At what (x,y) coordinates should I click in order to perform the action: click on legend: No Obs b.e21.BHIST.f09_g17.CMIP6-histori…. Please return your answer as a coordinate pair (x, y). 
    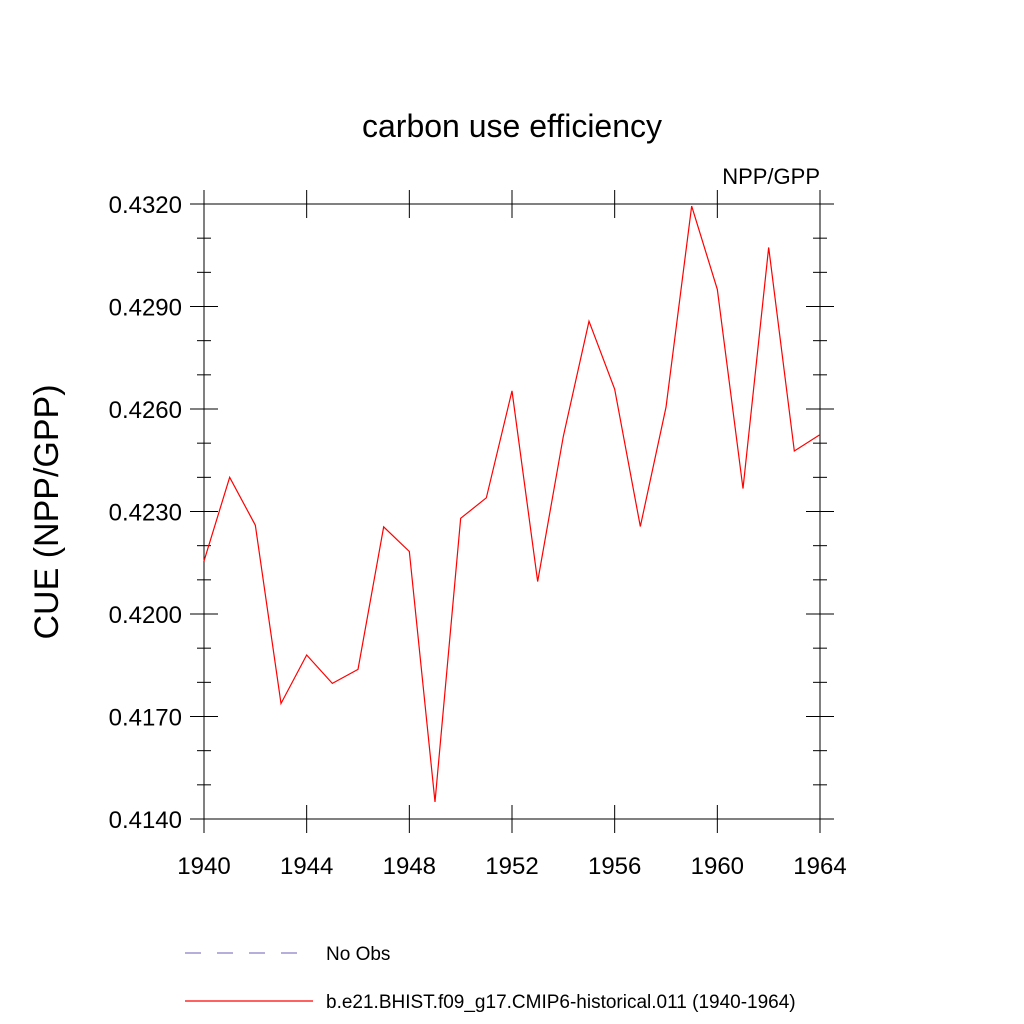
    Looking at the image, I should click on (490, 978).